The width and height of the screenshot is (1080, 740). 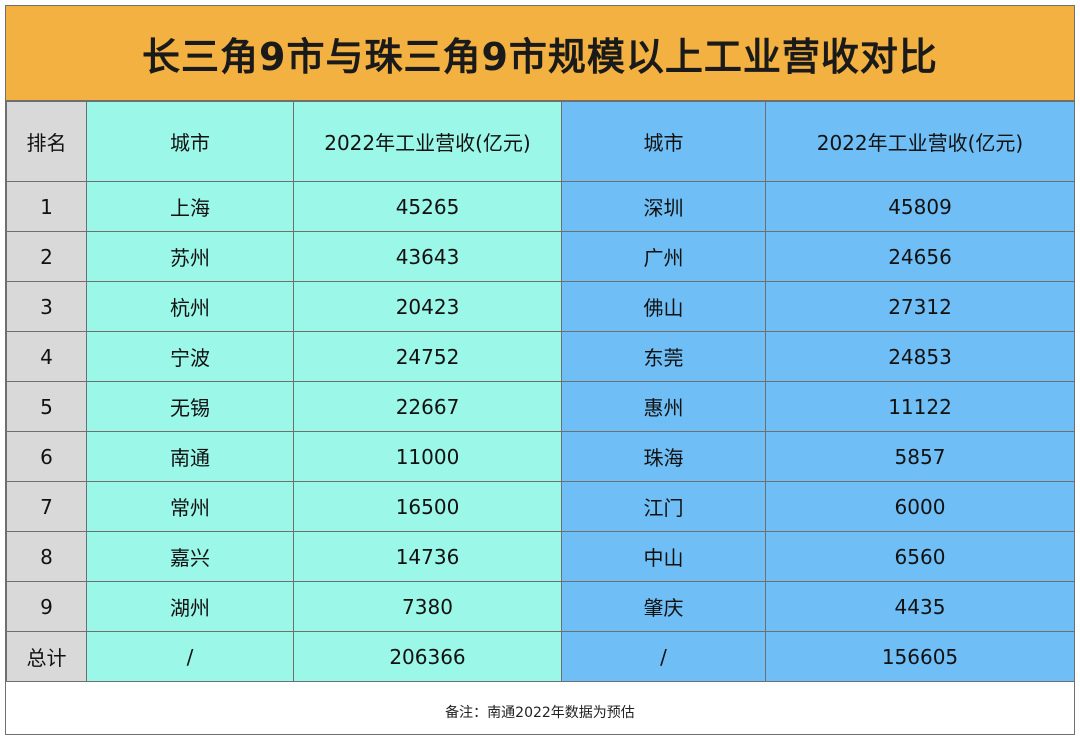 I want to click on yrd-revenue-cell: 22667, so click(x=427, y=406).